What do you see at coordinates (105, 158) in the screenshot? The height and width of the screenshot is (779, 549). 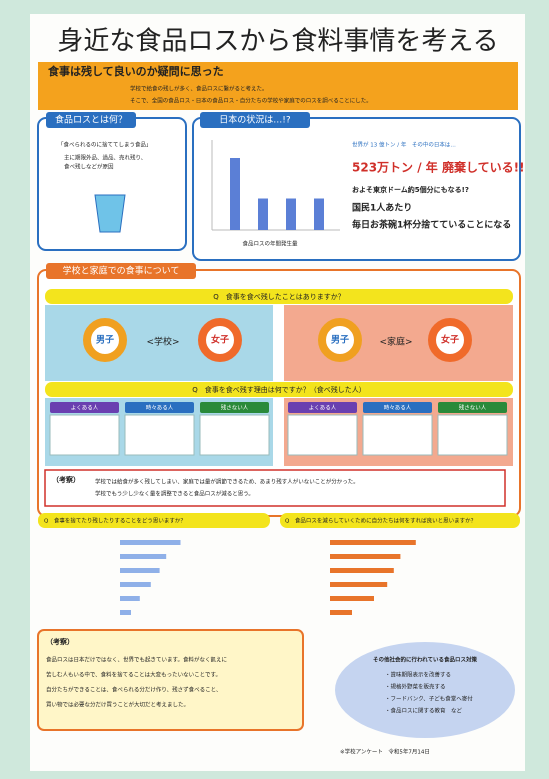 I see `definition-line: 主に期限外品、過品、売れ残り、` at bounding box center [105, 158].